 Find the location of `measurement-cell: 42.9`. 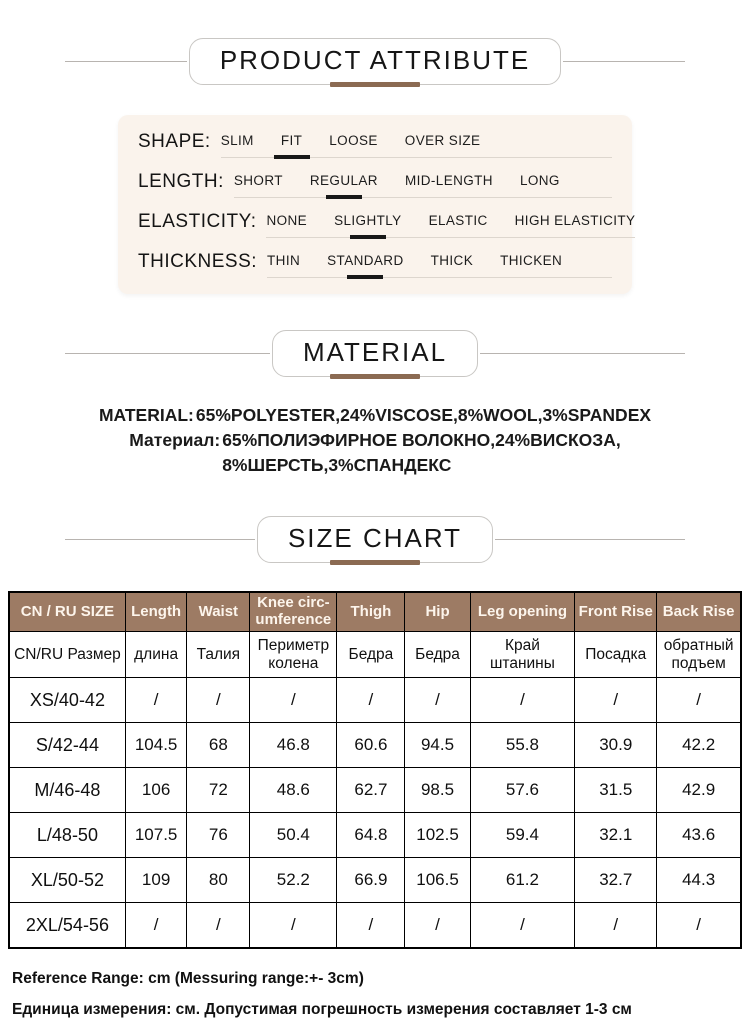

measurement-cell: 42.9 is located at coordinates (699, 790).